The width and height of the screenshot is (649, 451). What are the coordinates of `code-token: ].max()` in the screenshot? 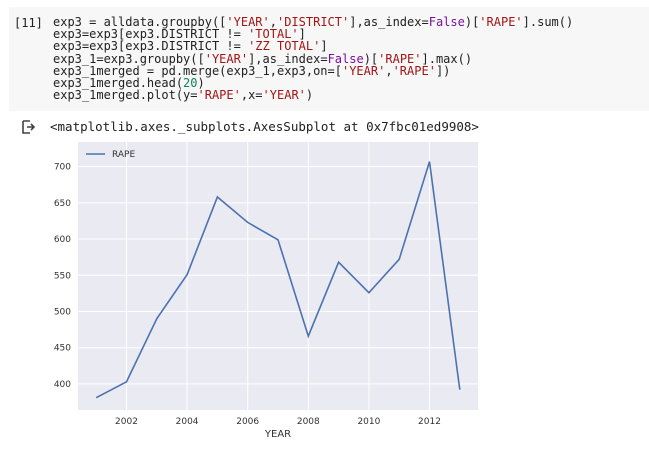 It's located at (447, 58).